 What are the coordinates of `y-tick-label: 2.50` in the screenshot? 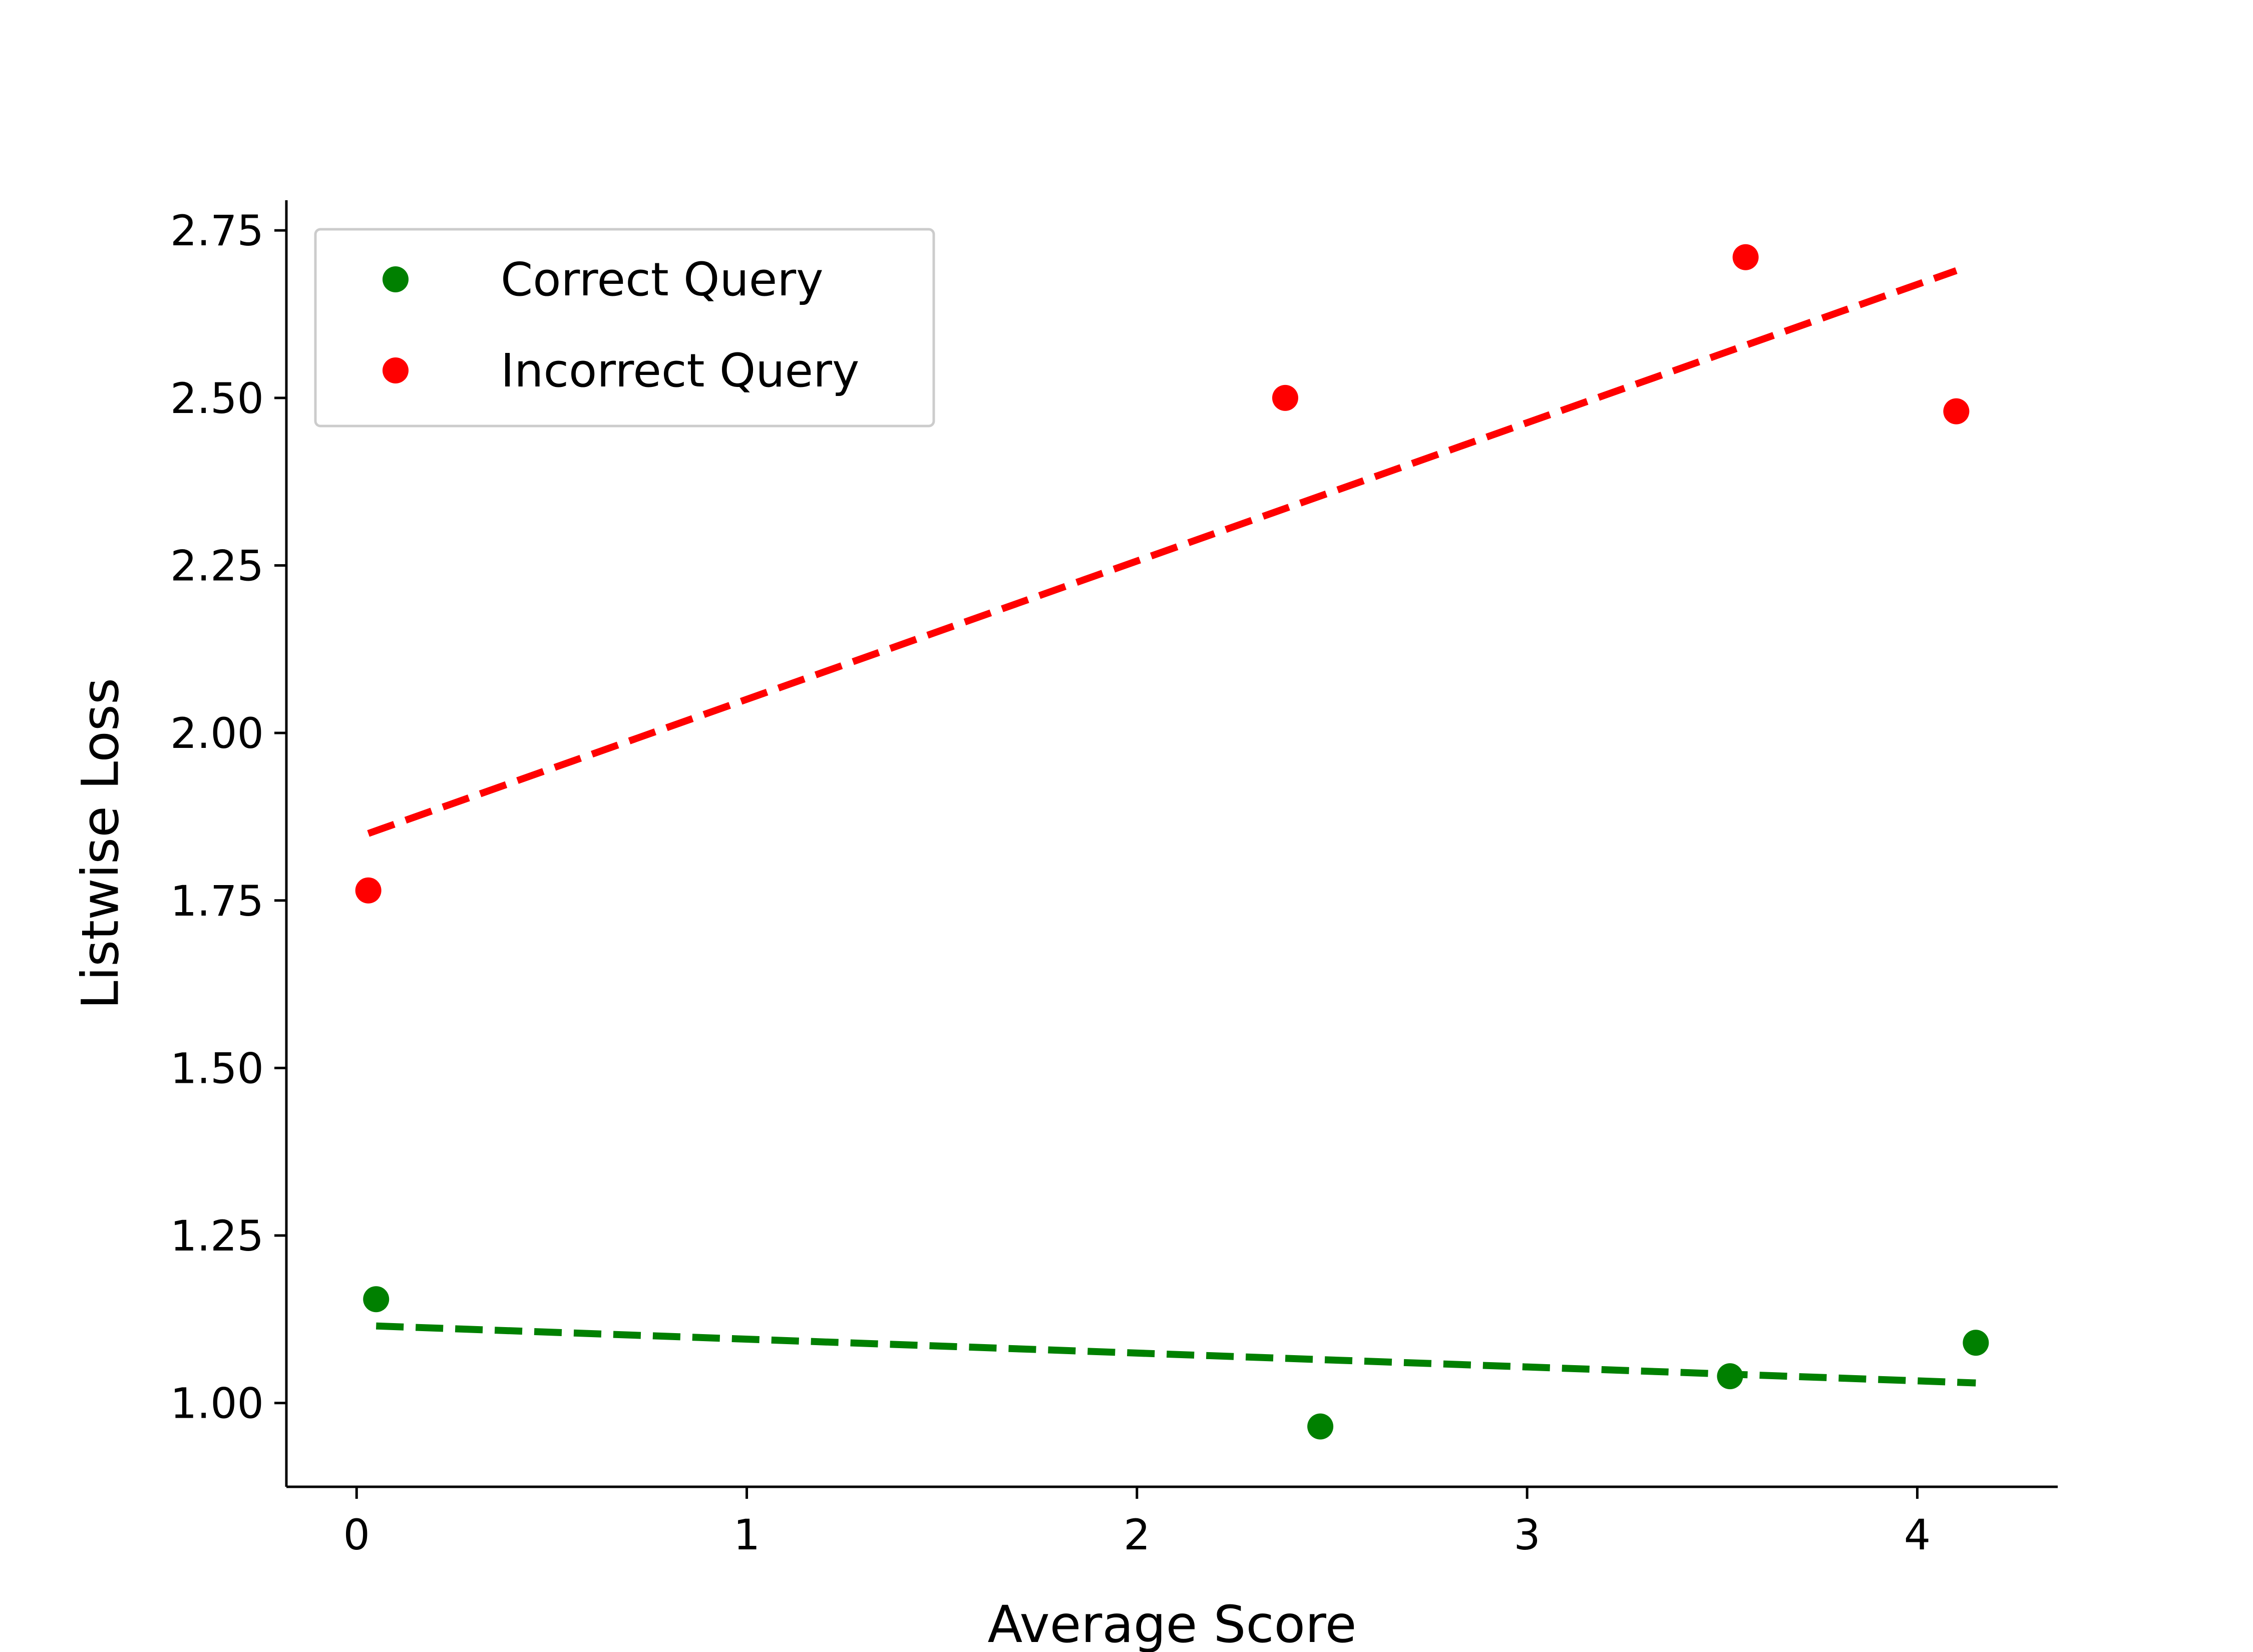 It's located at (217, 398).